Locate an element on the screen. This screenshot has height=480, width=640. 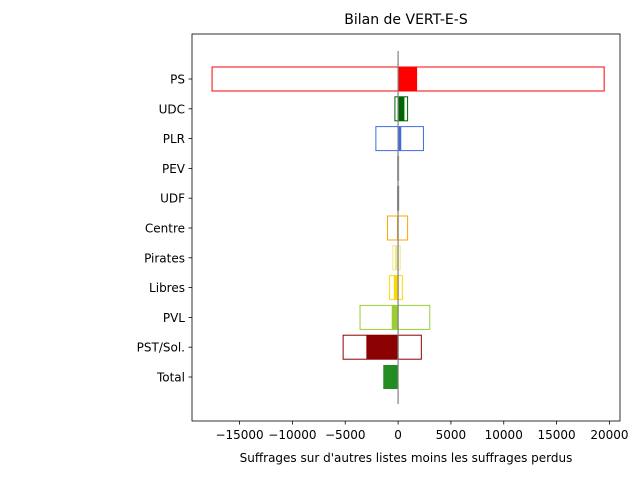
bar-centre-lost is located at coordinates (393, 228).